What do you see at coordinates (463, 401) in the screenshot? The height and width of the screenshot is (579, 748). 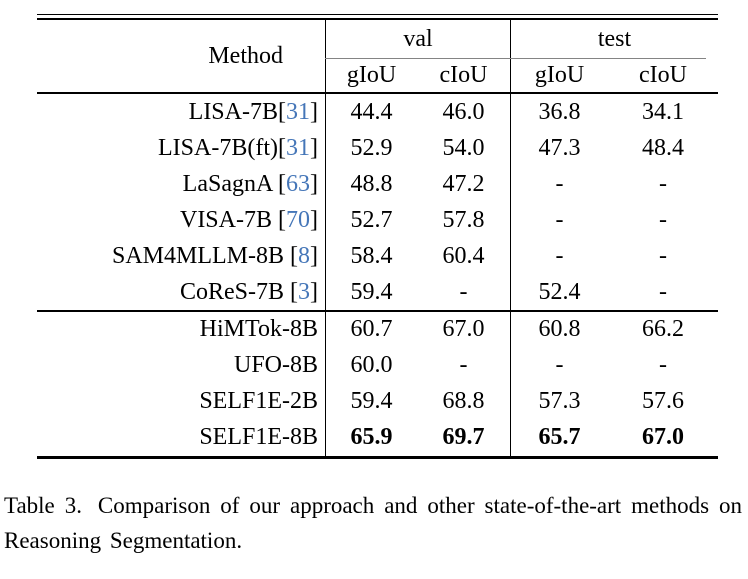 I see `val-ciou-cell: 68.8` at bounding box center [463, 401].